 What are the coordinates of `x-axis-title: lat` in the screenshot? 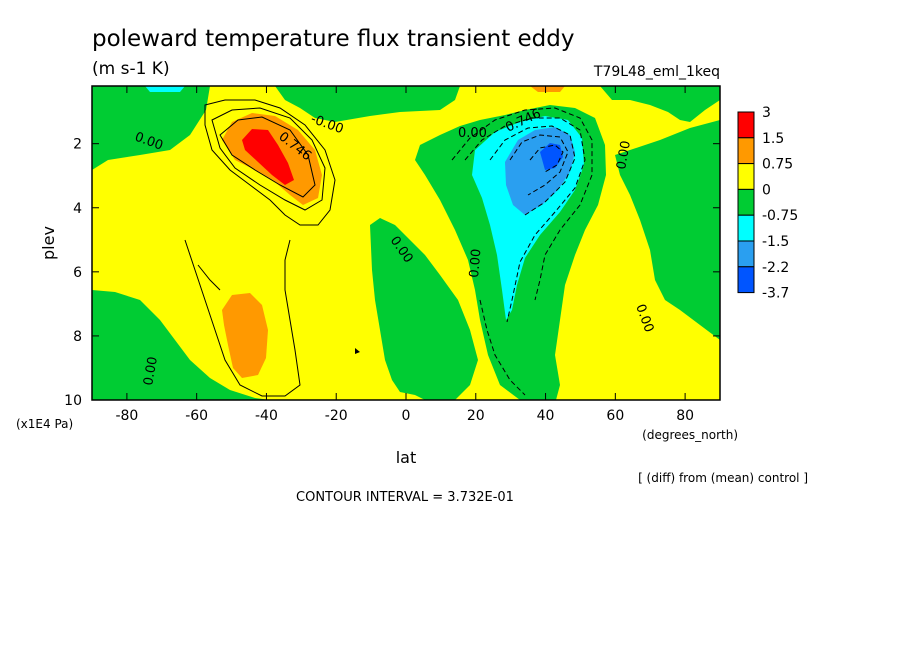 It's located at (406, 457).